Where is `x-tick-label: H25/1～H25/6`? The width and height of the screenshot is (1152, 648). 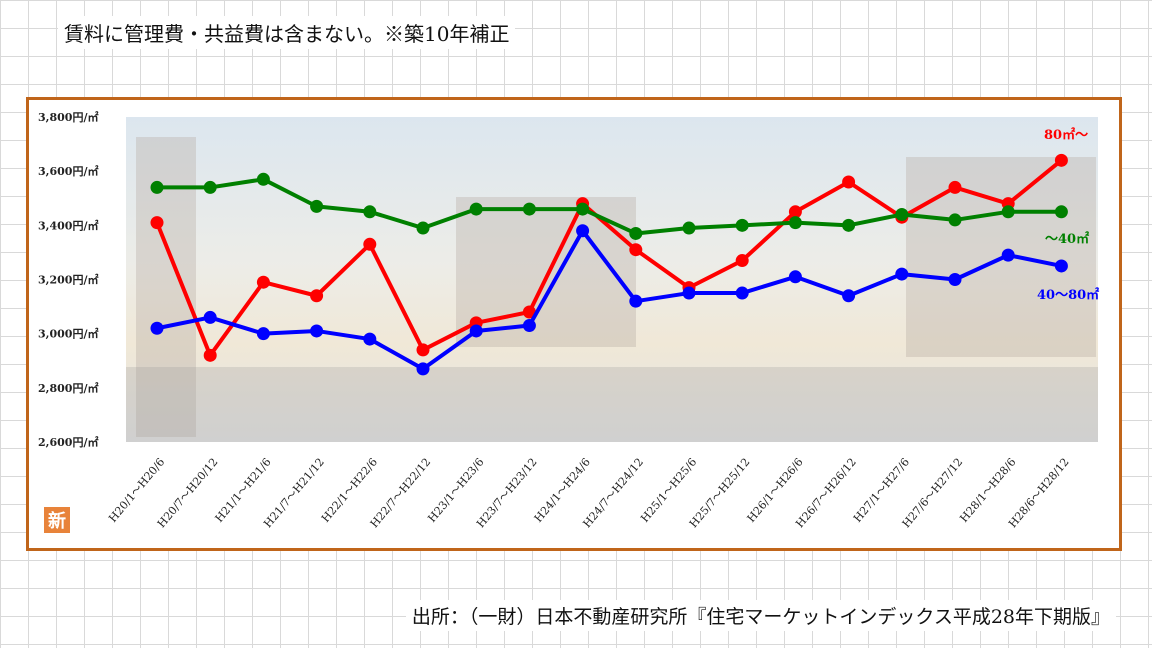
x-tick-label: H25/1～H25/6 is located at coordinates (668, 490).